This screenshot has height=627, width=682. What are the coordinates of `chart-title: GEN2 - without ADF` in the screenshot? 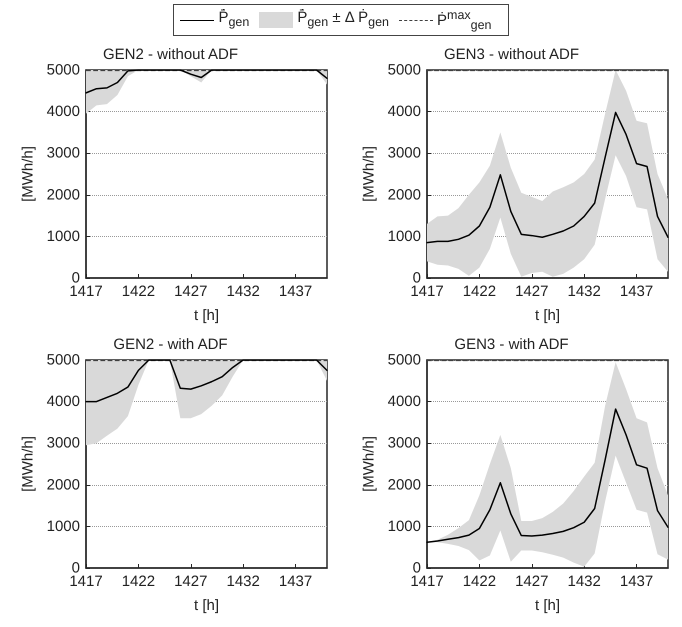 It's located at (170, 54).